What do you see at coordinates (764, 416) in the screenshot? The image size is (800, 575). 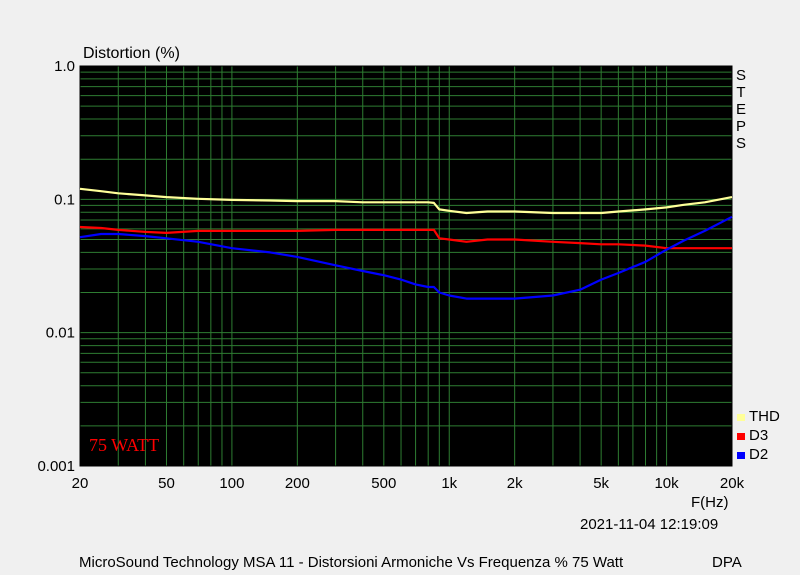 I see `legend-label-thd: THD` at bounding box center [764, 416].